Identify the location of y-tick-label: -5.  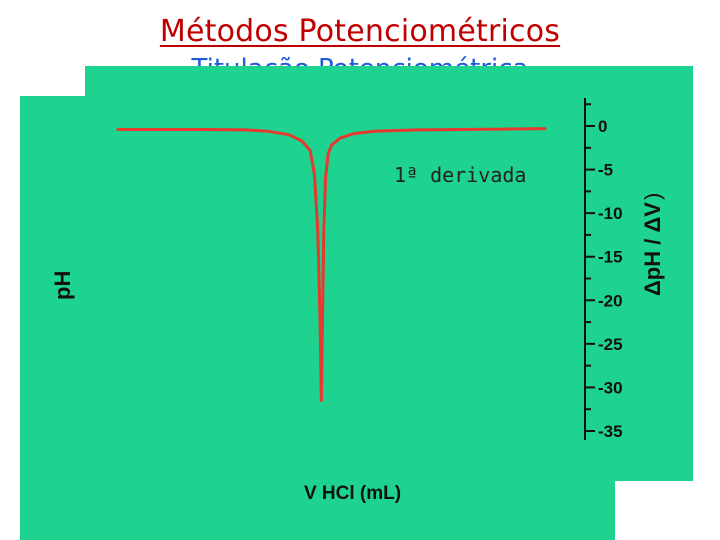
(605, 170).